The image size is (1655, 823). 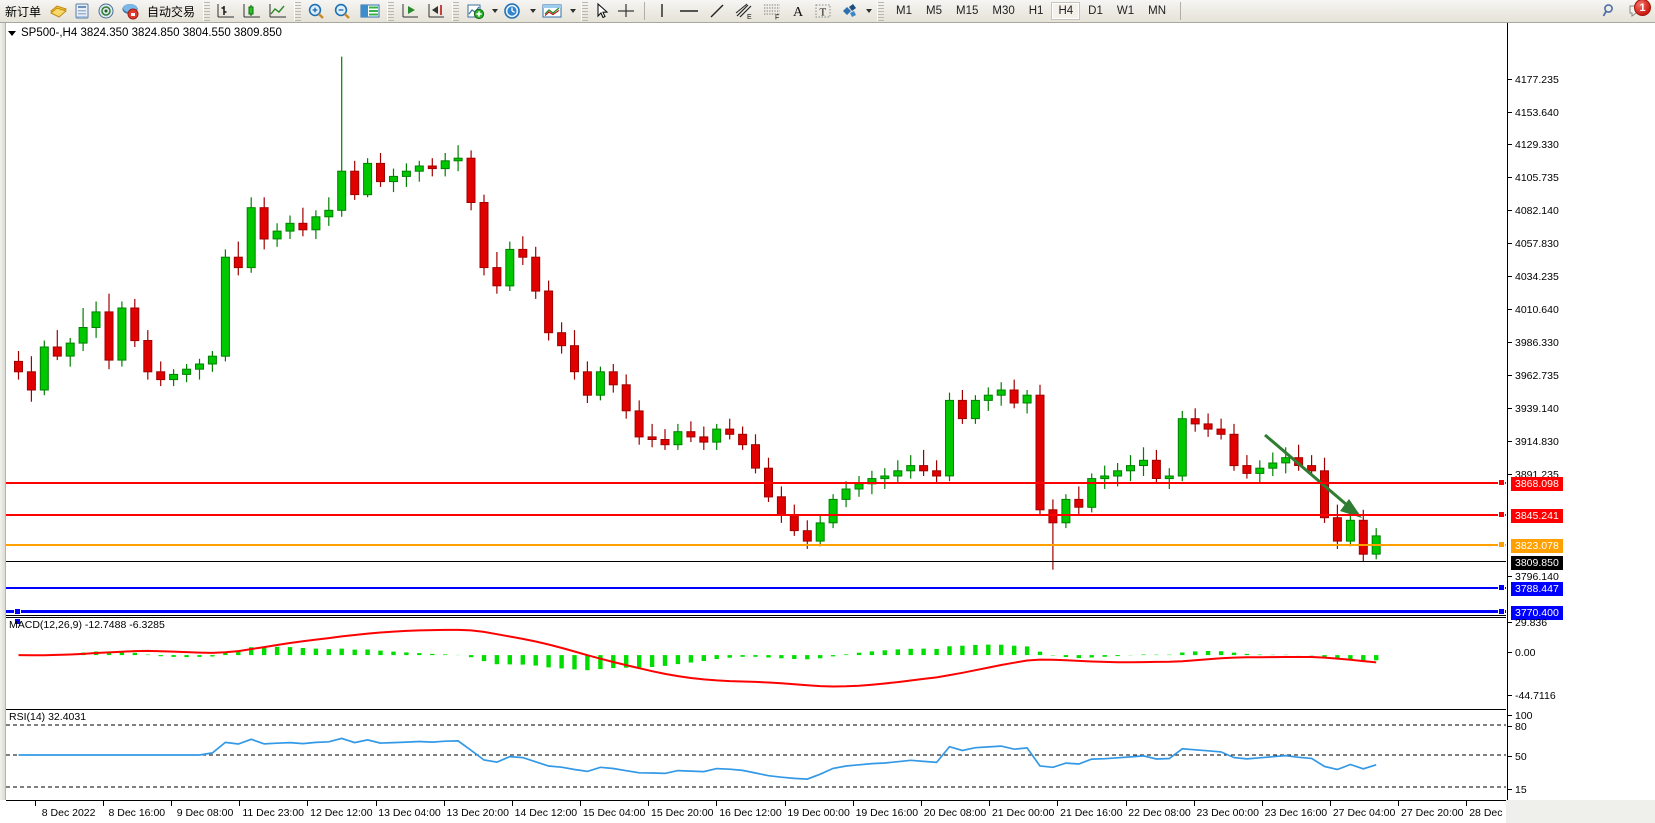 What do you see at coordinates (1517, 790) in the screenshot?
I see `rsi-tick: 15` at bounding box center [1517, 790].